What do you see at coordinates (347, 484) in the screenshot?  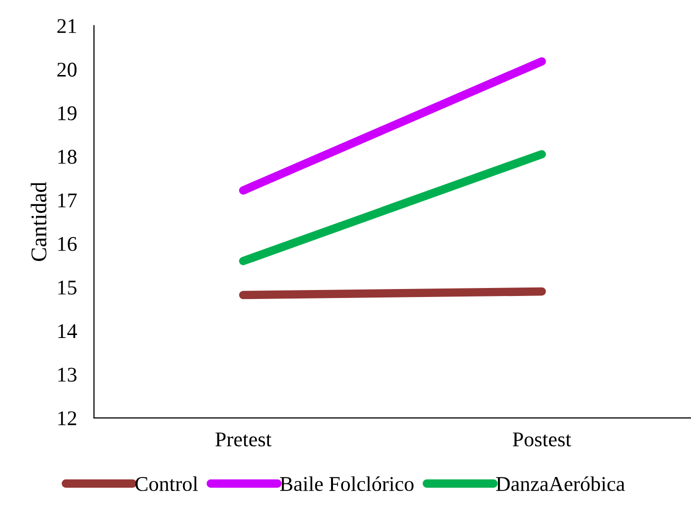 I see `legend-label: Baile Folclórico` at bounding box center [347, 484].